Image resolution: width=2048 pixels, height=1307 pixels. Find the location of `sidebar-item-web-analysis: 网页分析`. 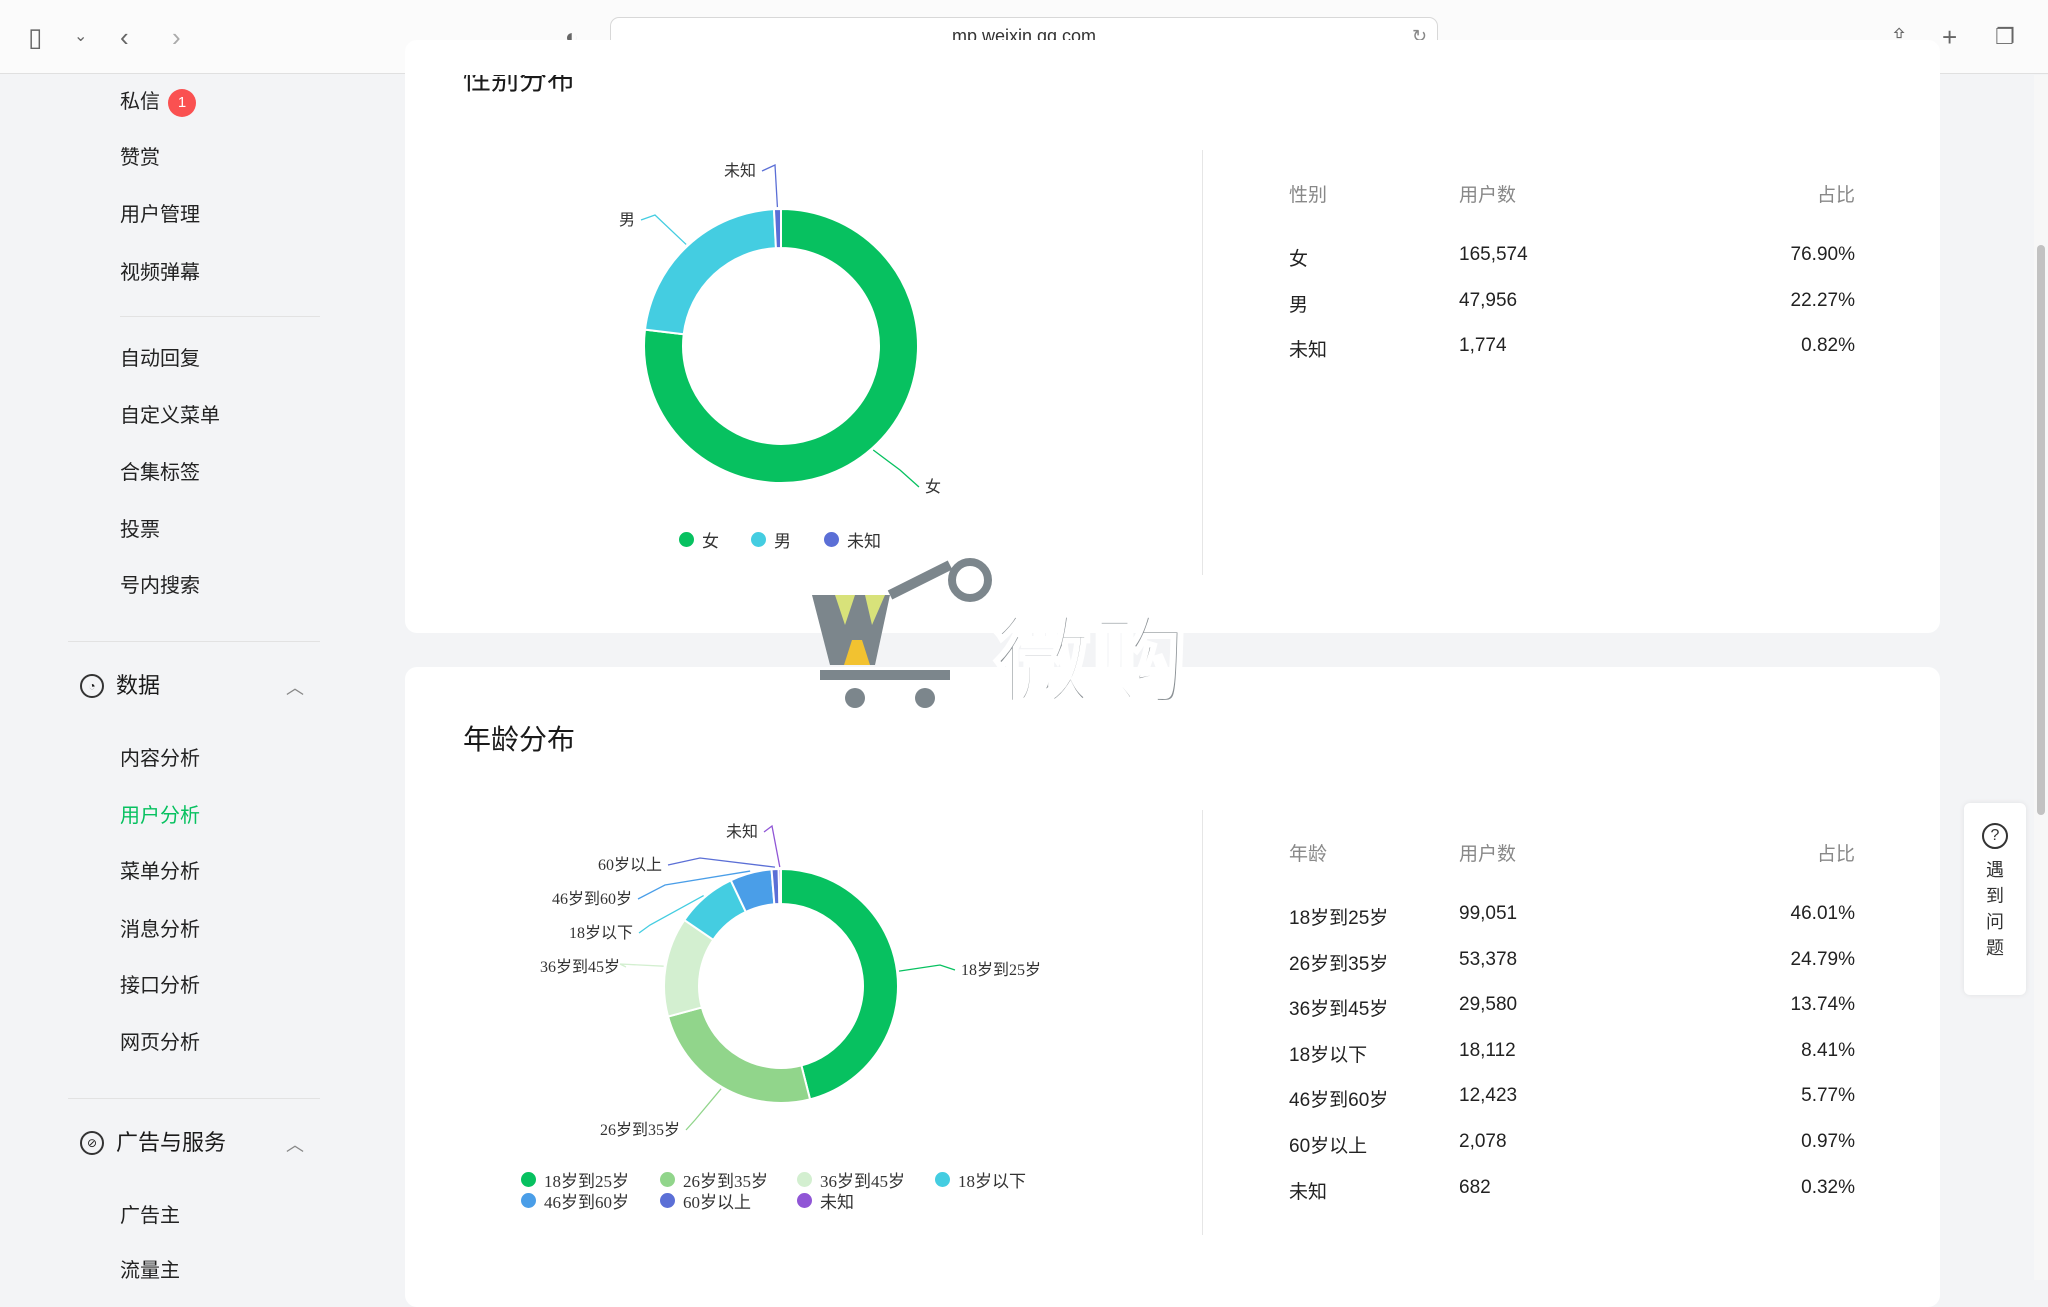

sidebar-item-web-analysis: 网页分析 is located at coordinates (160, 1043).